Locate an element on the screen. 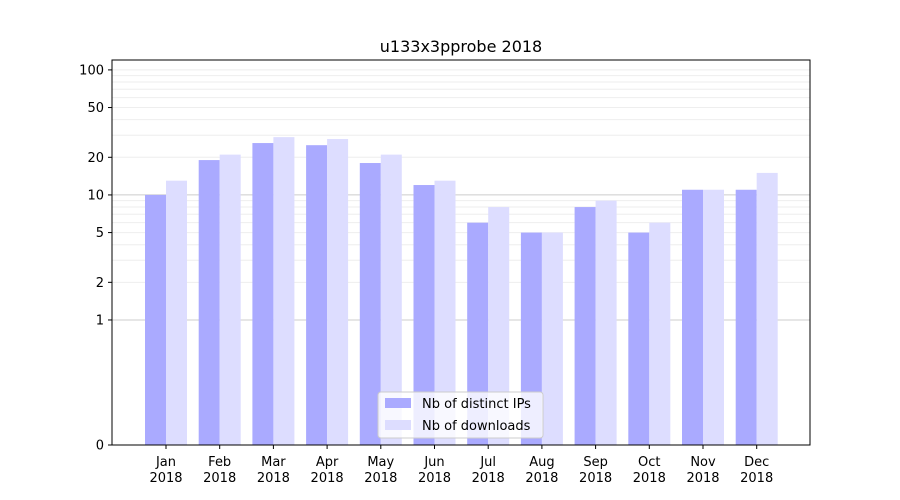 This screenshot has width=900, height=500. x-tick-label-month: May is located at coordinates (380, 462).